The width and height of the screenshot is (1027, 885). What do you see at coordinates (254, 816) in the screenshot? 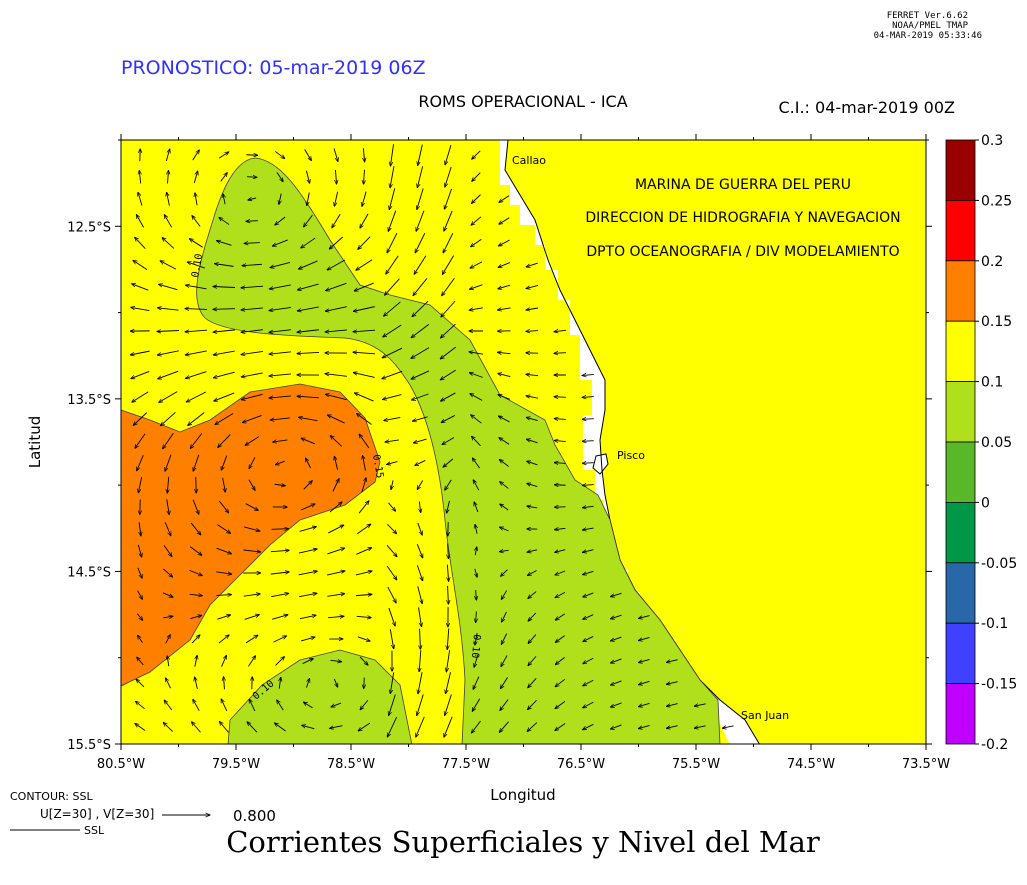
I see `vector-key-value: 0.800` at bounding box center [254, 816].